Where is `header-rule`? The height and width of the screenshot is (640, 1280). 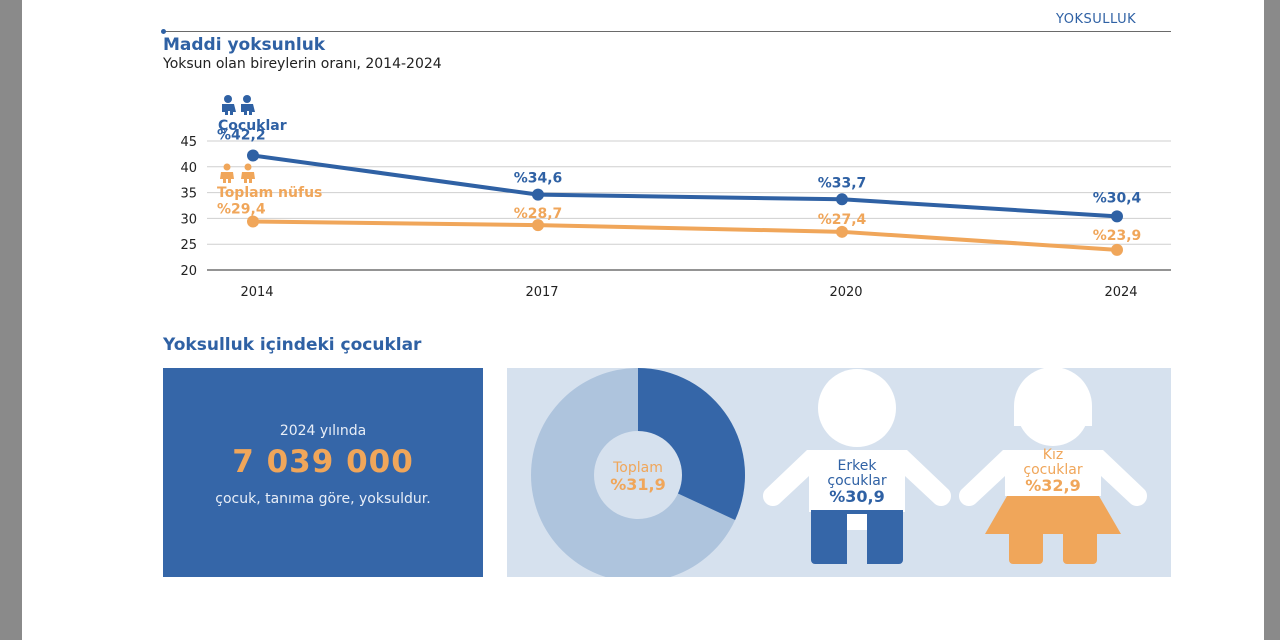
header-rule is located at coordinates (667, 31).